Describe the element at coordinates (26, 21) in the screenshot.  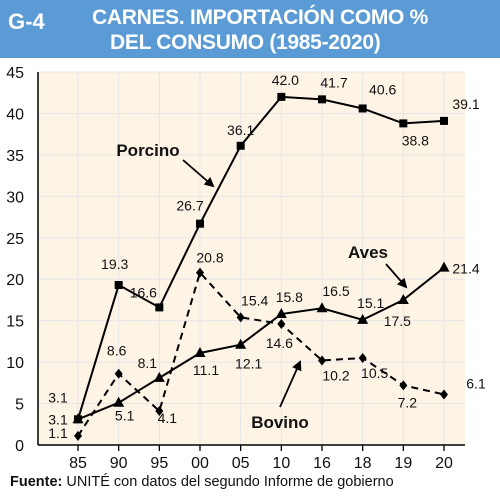
I see `chart-code: G-4` at that location.